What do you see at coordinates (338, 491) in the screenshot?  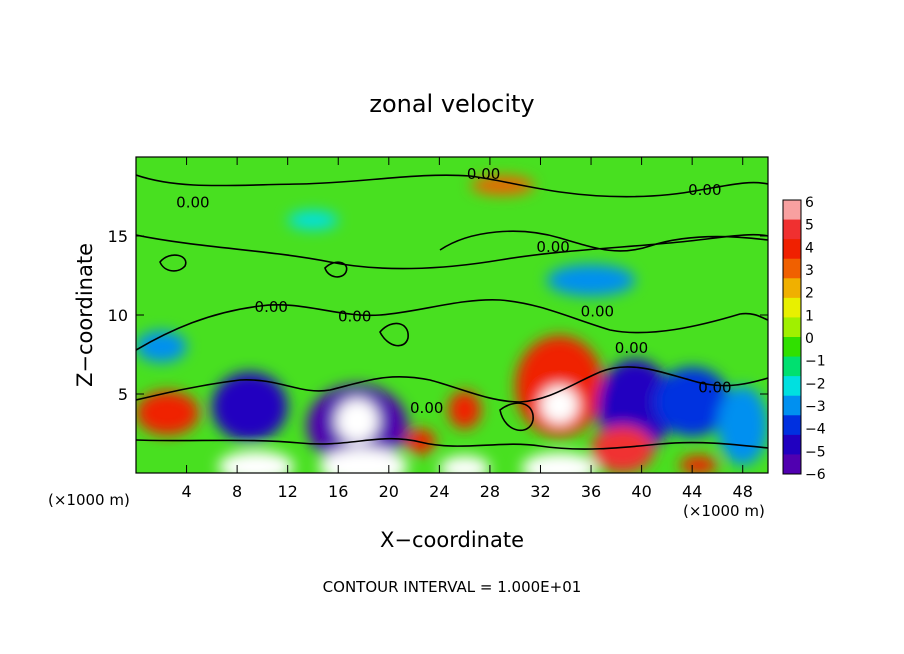 I see `x-tick-label: 16` at bounding box center [338, 491].